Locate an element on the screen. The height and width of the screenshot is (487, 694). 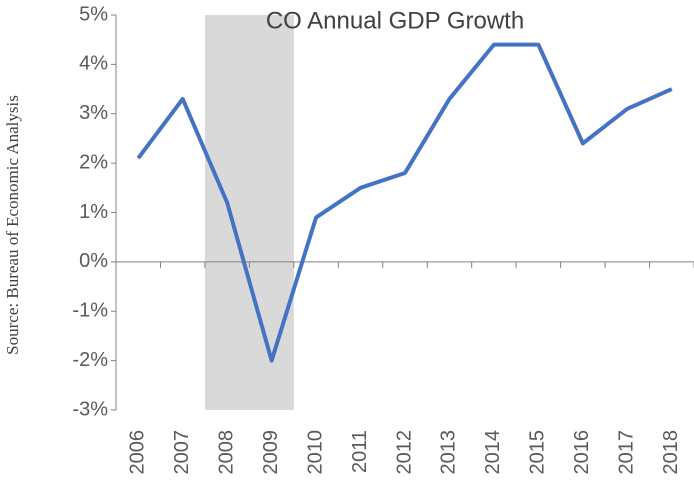
y-tick-label: 3% is located at coordinates (93, 113).